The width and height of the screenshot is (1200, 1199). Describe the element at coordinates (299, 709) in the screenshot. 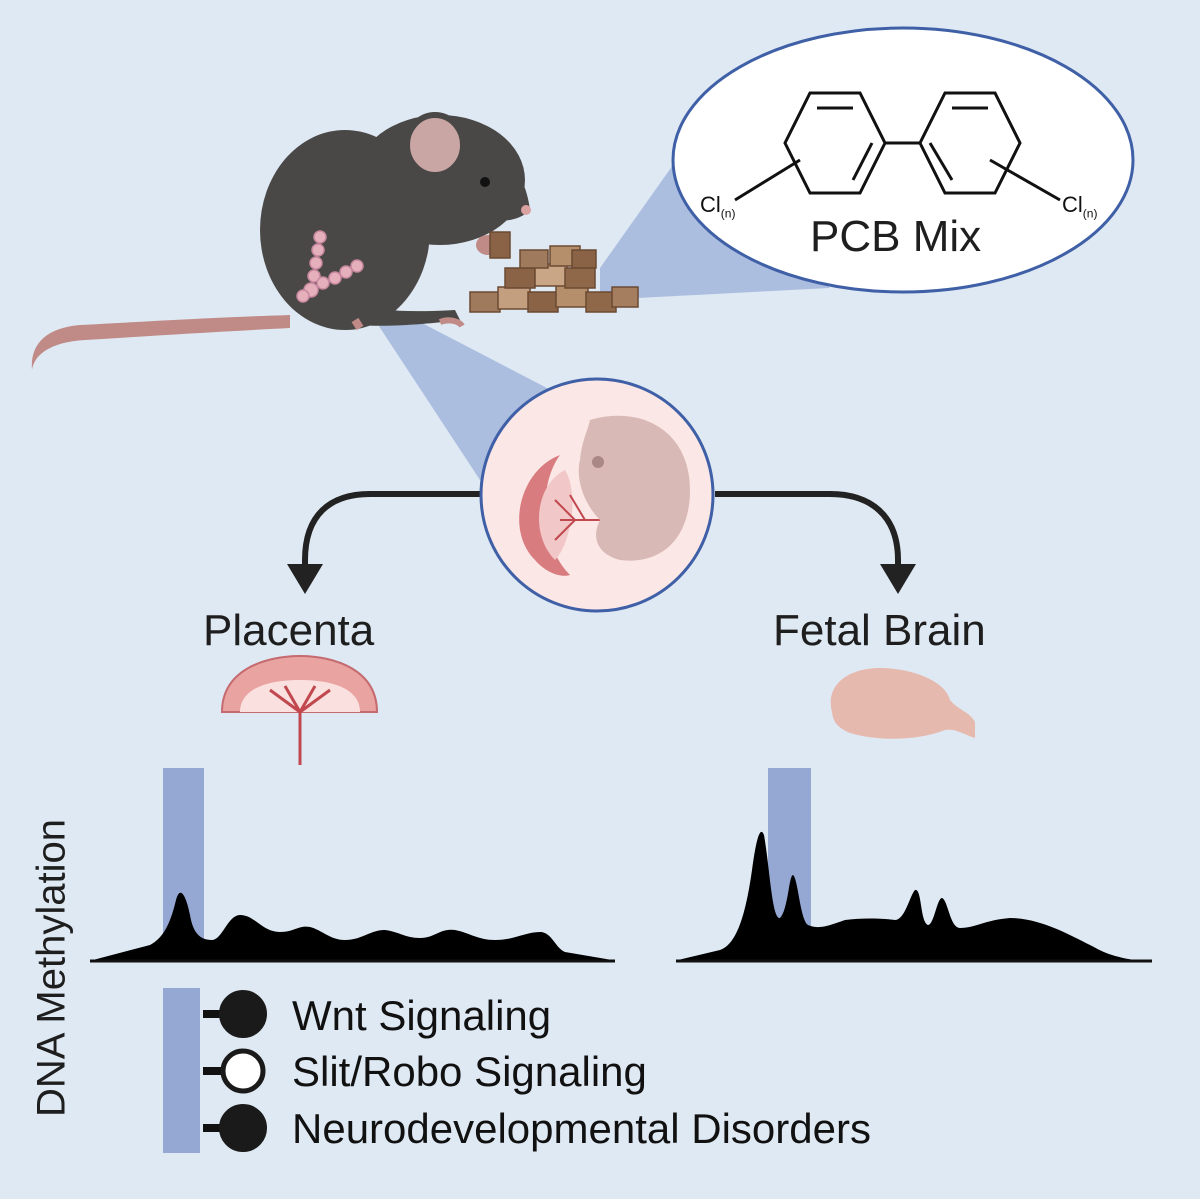

I see `placenta-icon` at that location.